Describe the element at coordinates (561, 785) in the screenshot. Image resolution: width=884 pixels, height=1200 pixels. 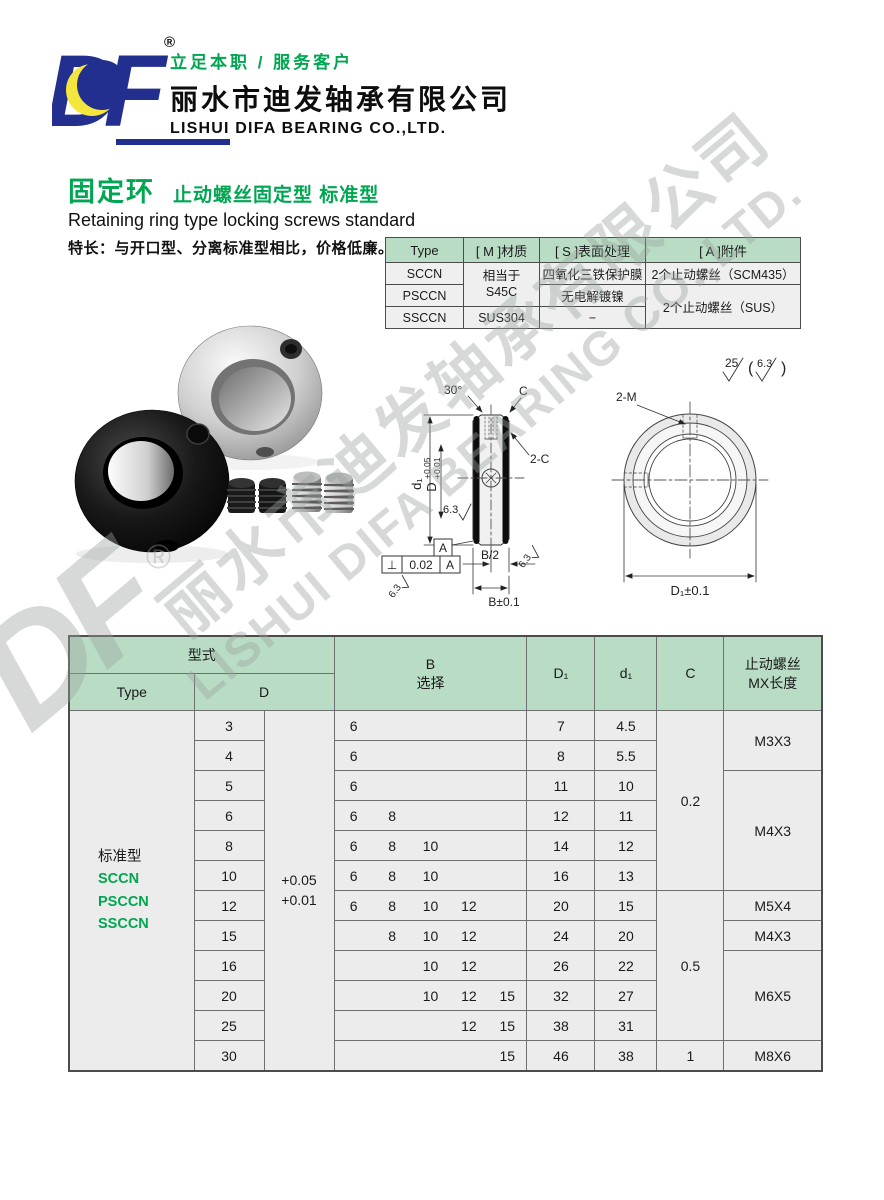
I see `d1-cell: 11` at that location.